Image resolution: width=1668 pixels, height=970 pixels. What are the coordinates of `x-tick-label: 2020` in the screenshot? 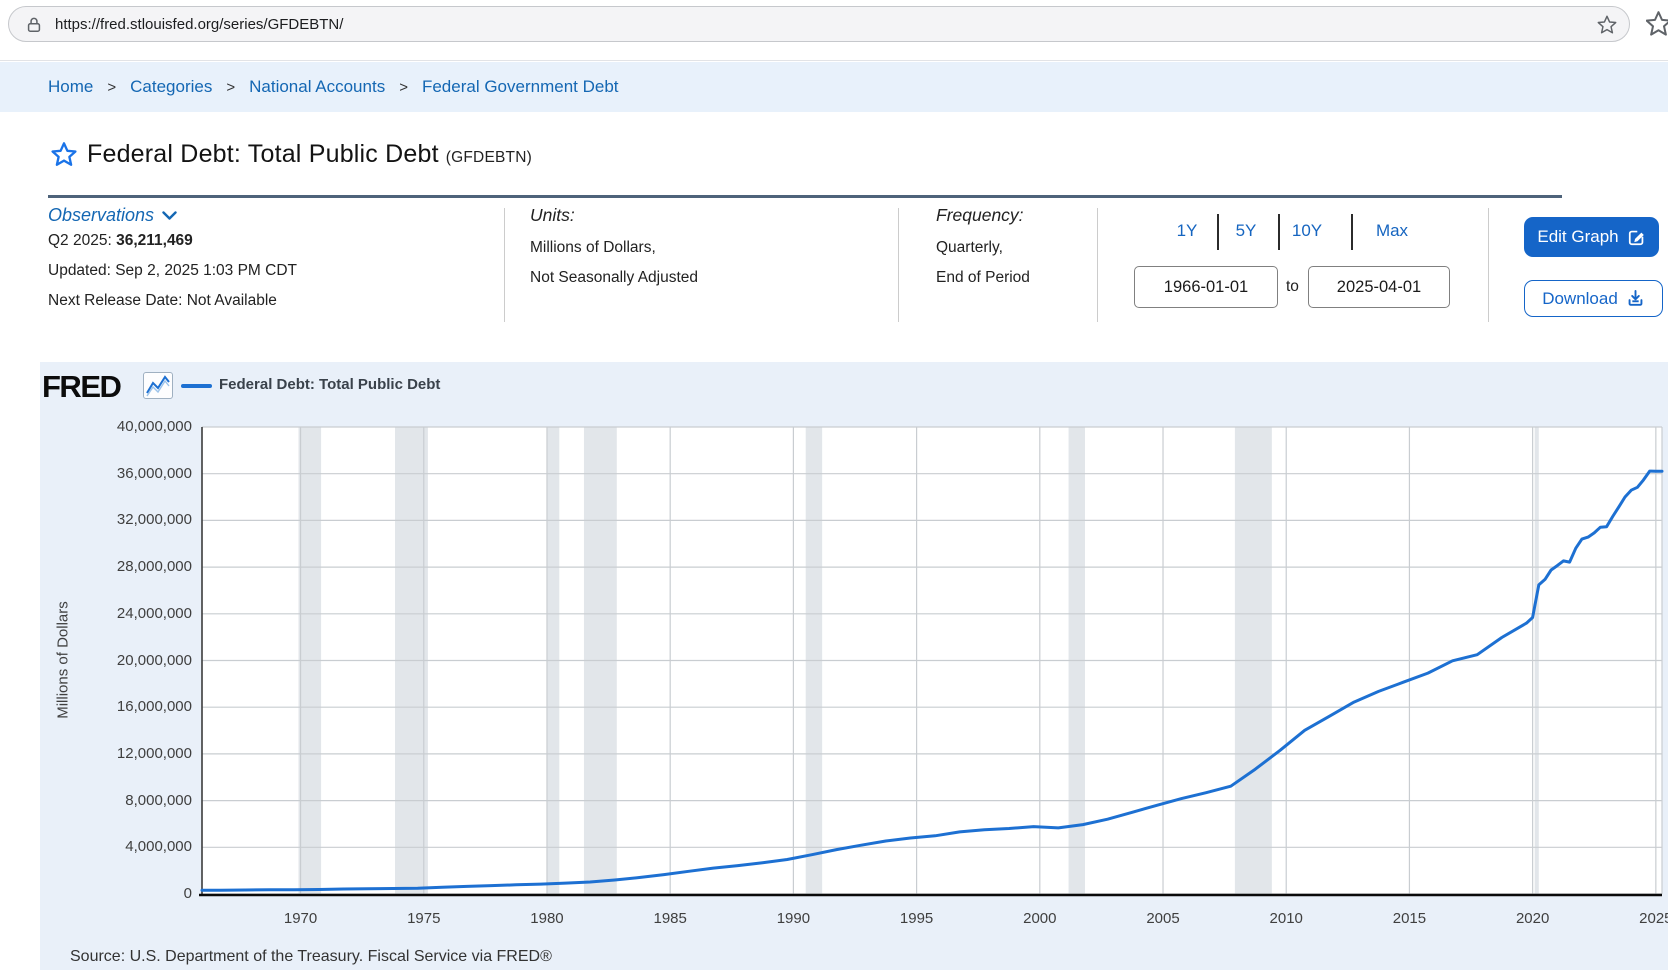 It's located at (1532, 918).